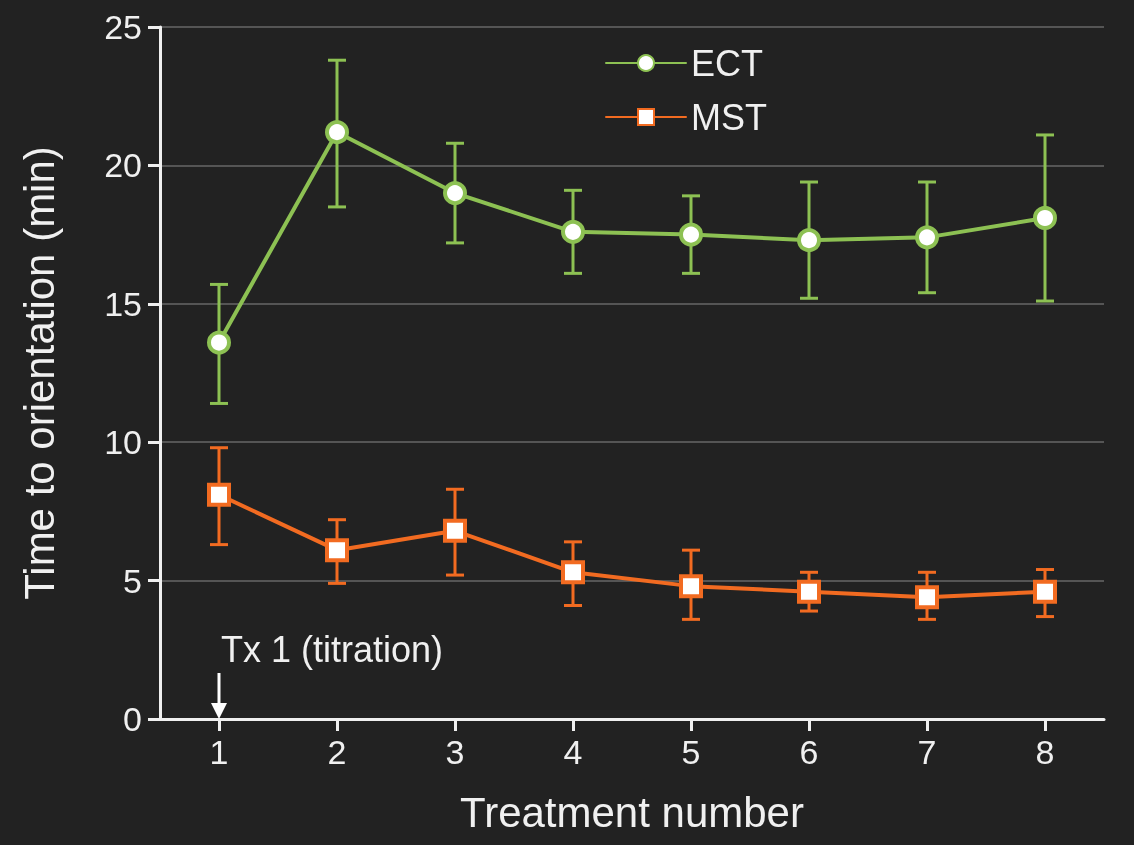 The height and width of the screenshot is (845, 1134). Describe the element at coordinates (132, 719) in the screenshot. I see `y-tick-label: 0` at that location.